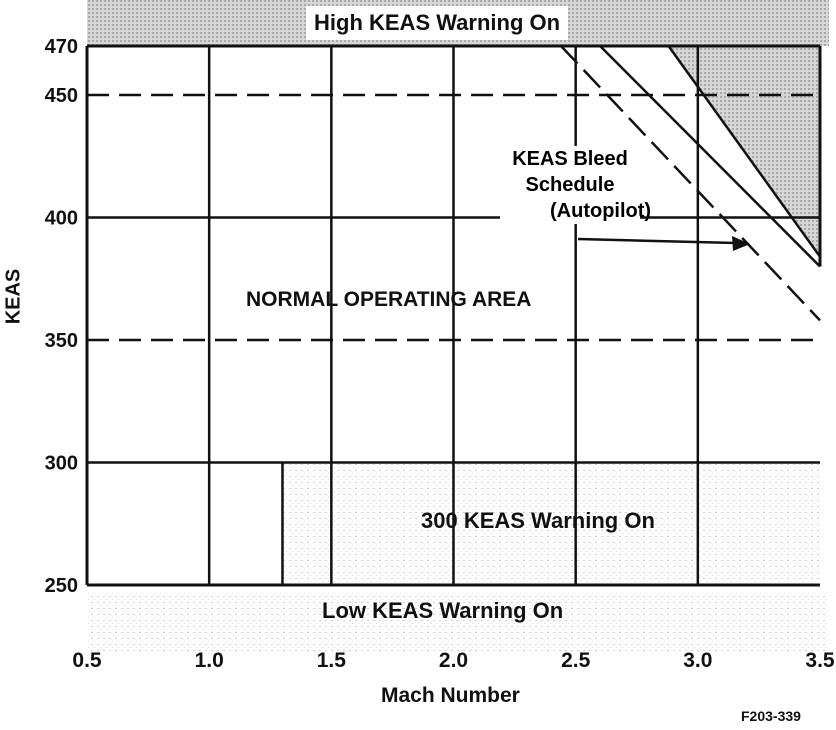 Image resolution: width=836 pixels, height=730 pixels. What do you see at coordinates (820, 660) in the screenshot?
I see `x-tick-label-6: 3.5` at bounding box center [820, 660].